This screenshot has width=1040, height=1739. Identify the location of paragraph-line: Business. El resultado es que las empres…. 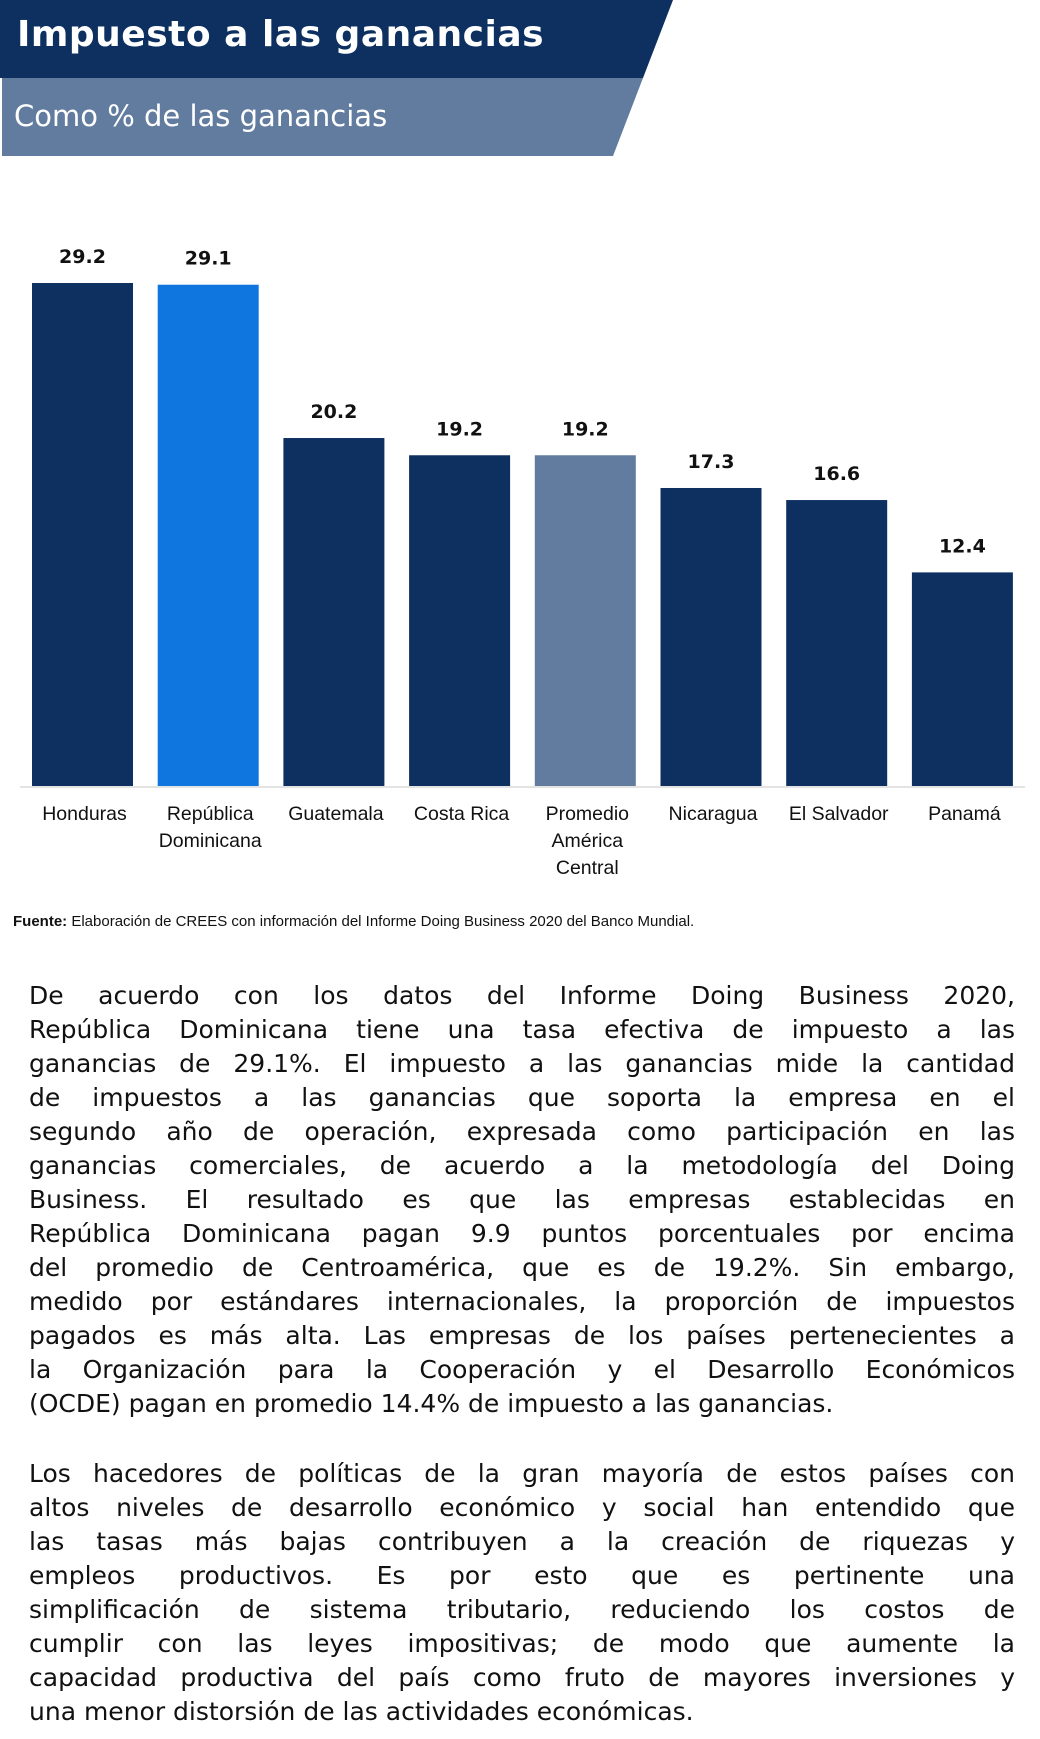
(522, 1199).